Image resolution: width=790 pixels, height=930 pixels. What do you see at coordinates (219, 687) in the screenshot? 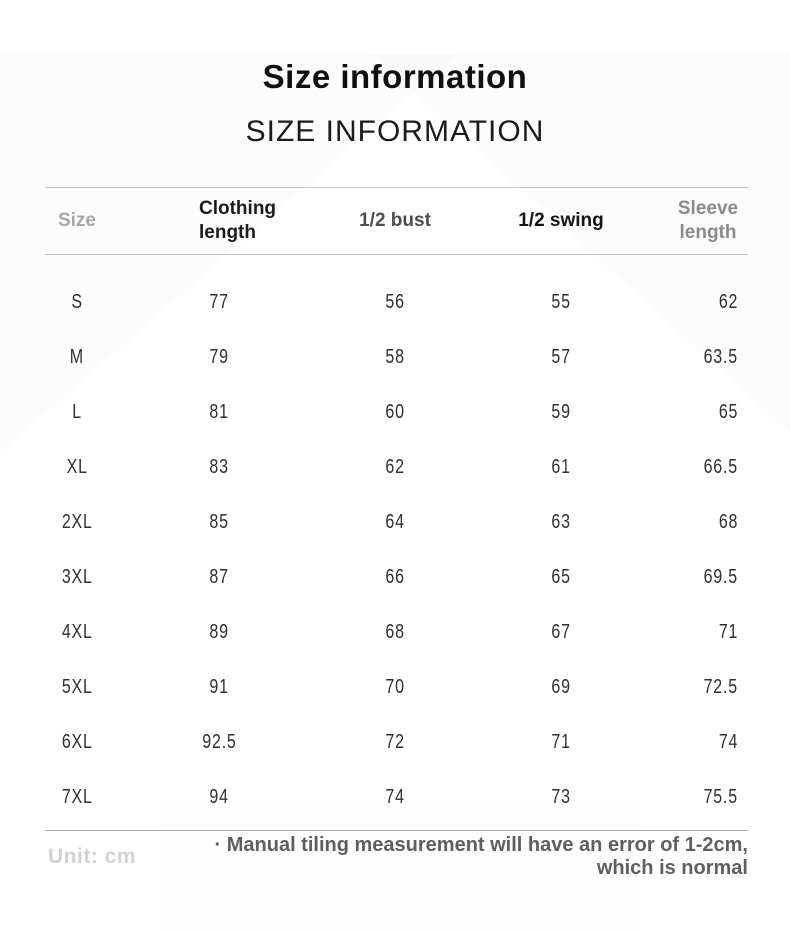
I see `clothing-length-cell: 91` at bounding box center [219, 687].